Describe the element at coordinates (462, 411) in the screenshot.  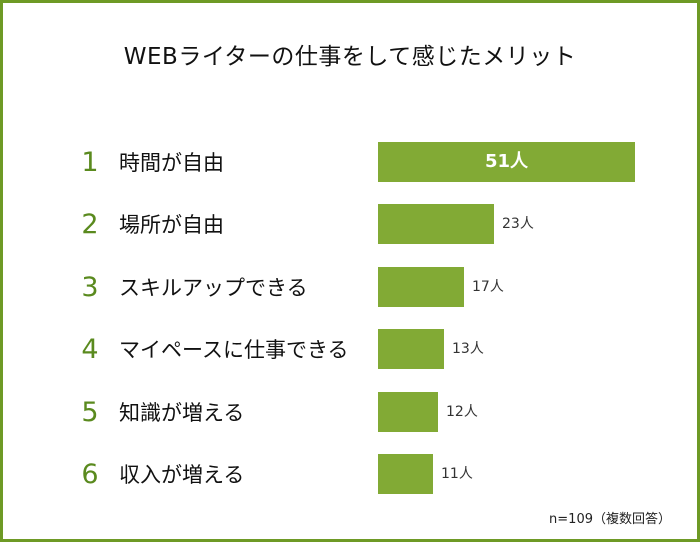
I see `value-label: 12人` at that location.